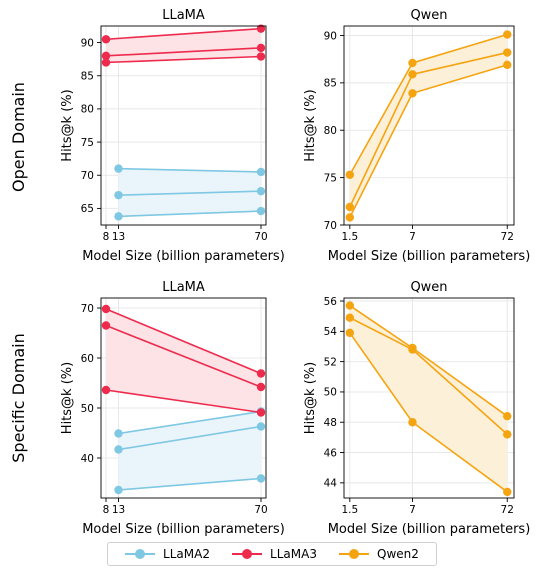 The height and width of the screenshot is (571, 540). I want to click on y-tick-label-6: 56, so click(331, 302).